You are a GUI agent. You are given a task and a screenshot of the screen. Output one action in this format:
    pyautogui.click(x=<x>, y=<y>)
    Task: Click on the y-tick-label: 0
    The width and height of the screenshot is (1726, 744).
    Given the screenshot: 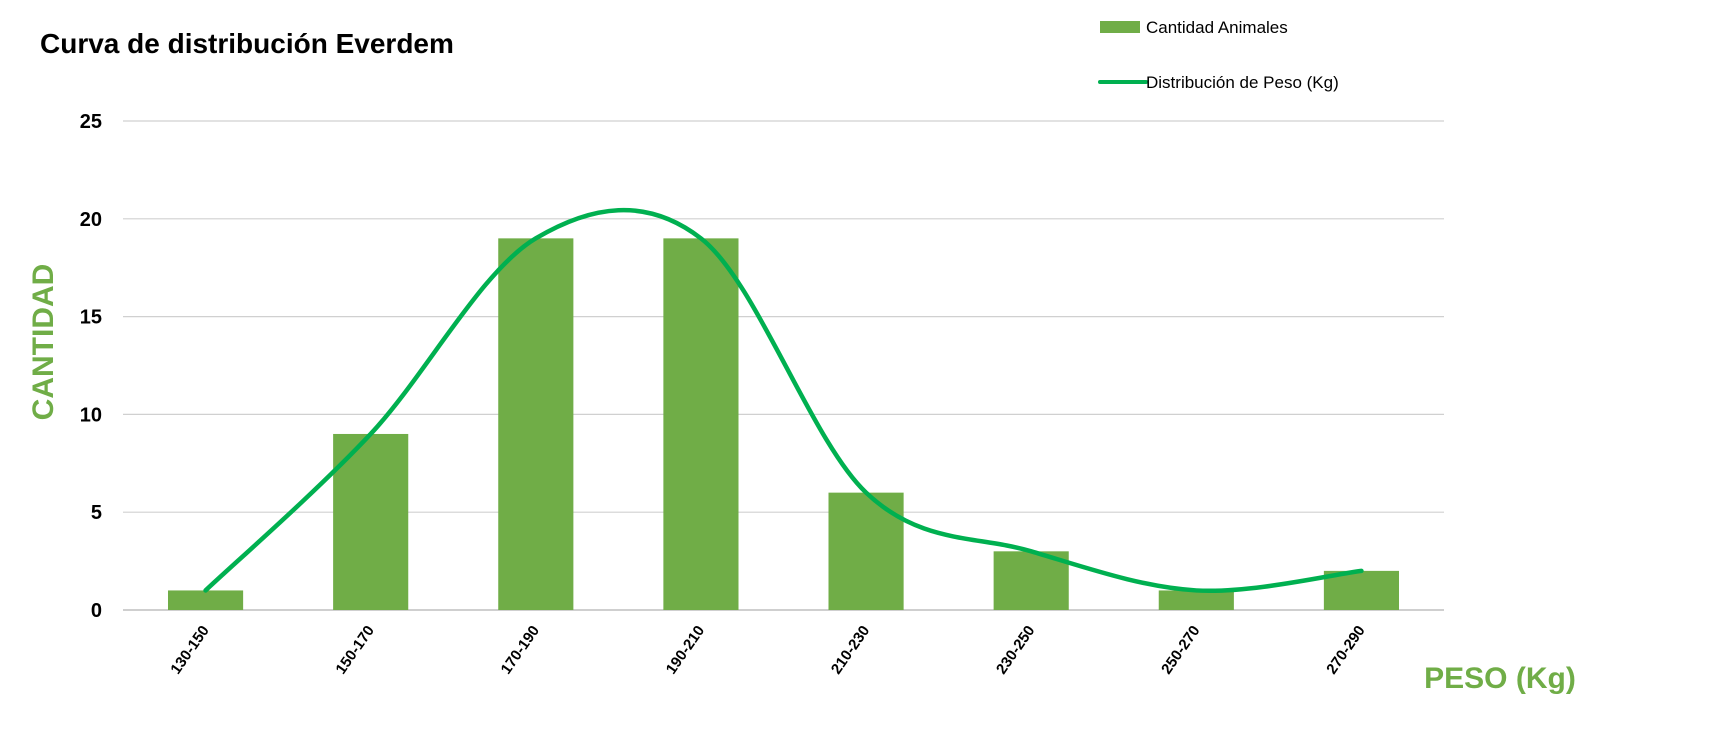 What is the action you would take?
    pyautogui.click(x=96, y=611)
    